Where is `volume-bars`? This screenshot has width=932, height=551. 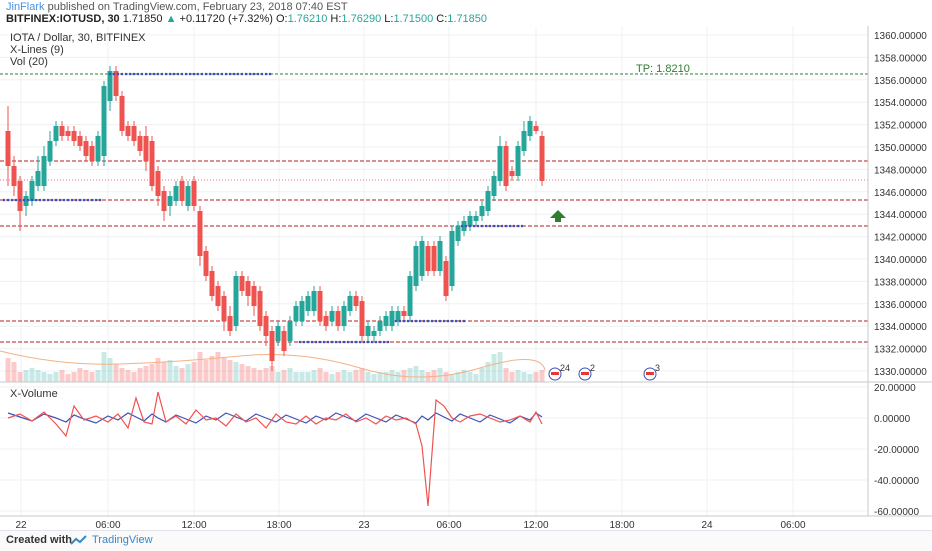 volume-bars is located at coordinates (275, 367).